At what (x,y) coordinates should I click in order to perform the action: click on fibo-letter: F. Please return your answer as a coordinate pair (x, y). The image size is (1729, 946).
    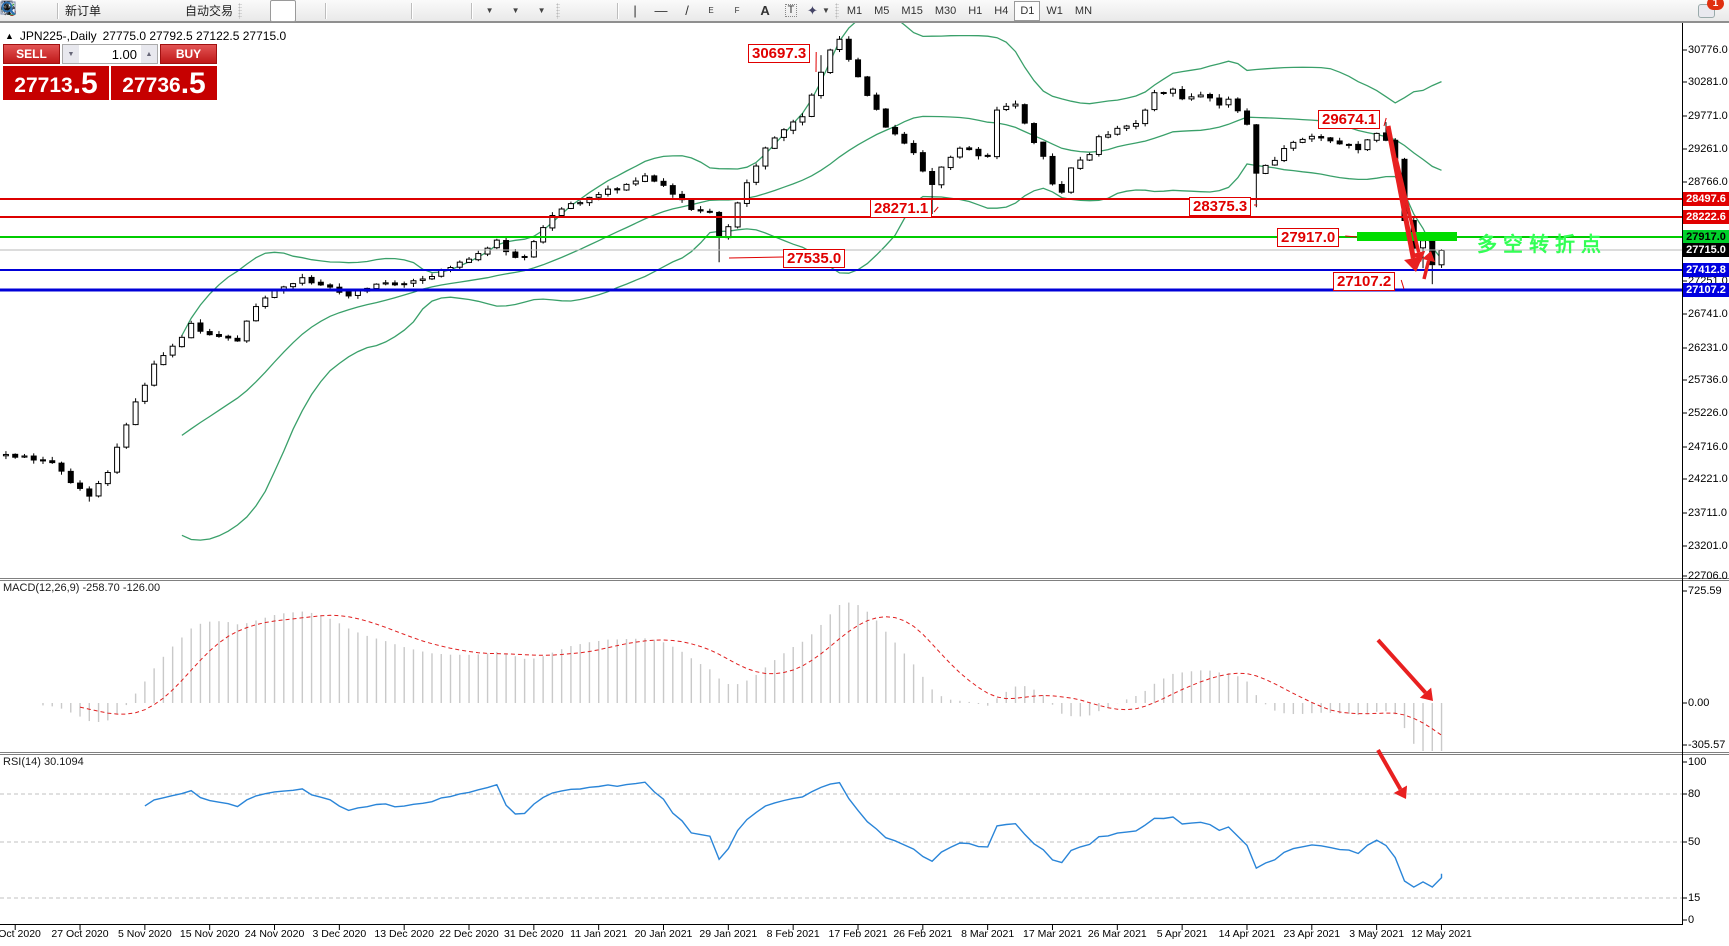
    Looking at the image, I should click on (737, 10).